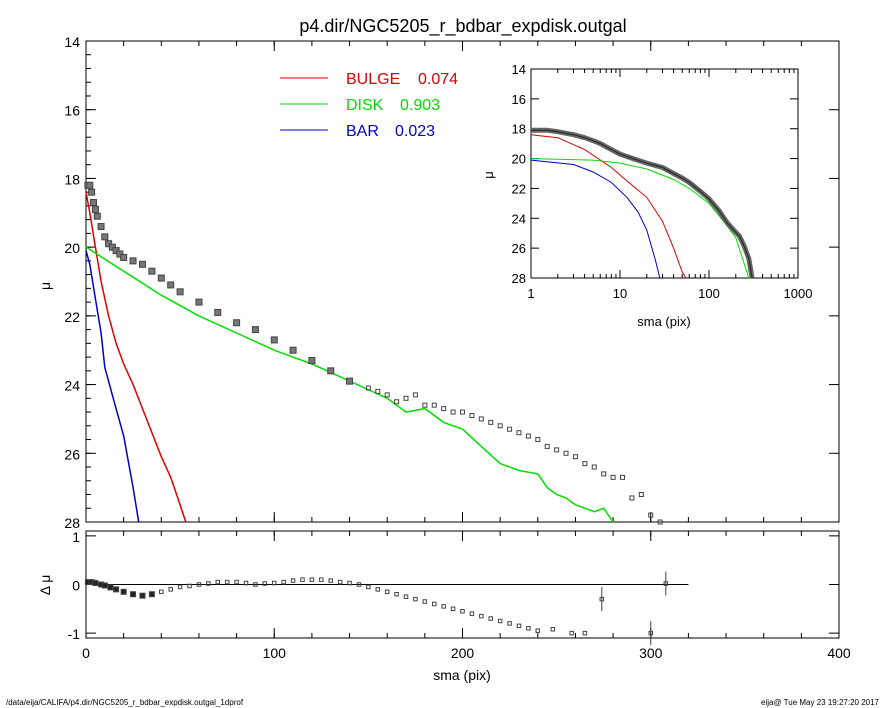 The width and height of the screenshot is (885, 708). I want to click on inset-axis-ticks: 14 16 18 20 22 24 26 281 10 100 1000, so click(662, 181).